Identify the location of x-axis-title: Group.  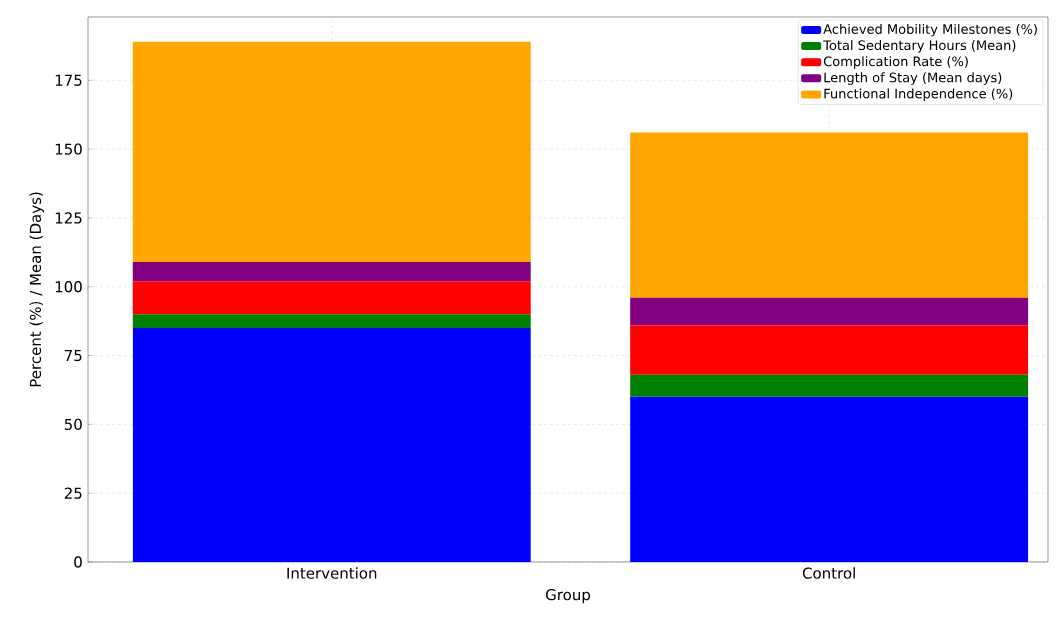
(568, 596).